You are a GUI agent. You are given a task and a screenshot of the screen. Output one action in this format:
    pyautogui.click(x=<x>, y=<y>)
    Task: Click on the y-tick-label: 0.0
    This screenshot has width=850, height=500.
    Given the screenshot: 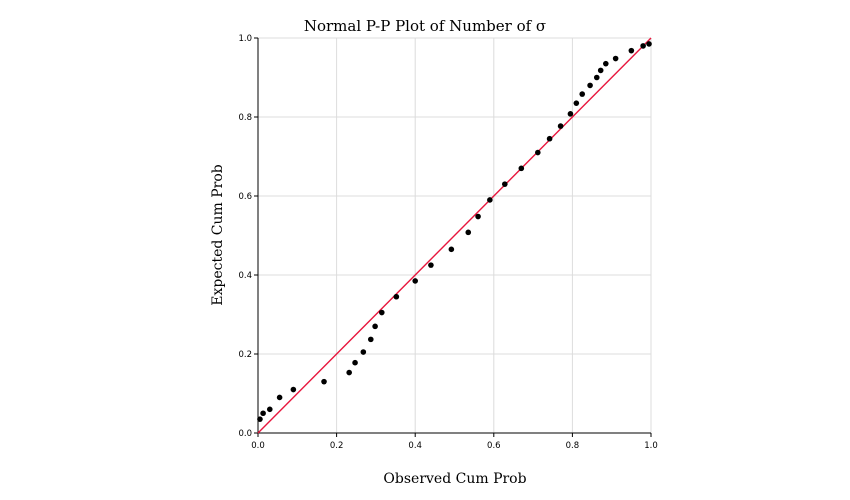 What is the action you would take?
    pyautogui.click(x=245, y=434)
    